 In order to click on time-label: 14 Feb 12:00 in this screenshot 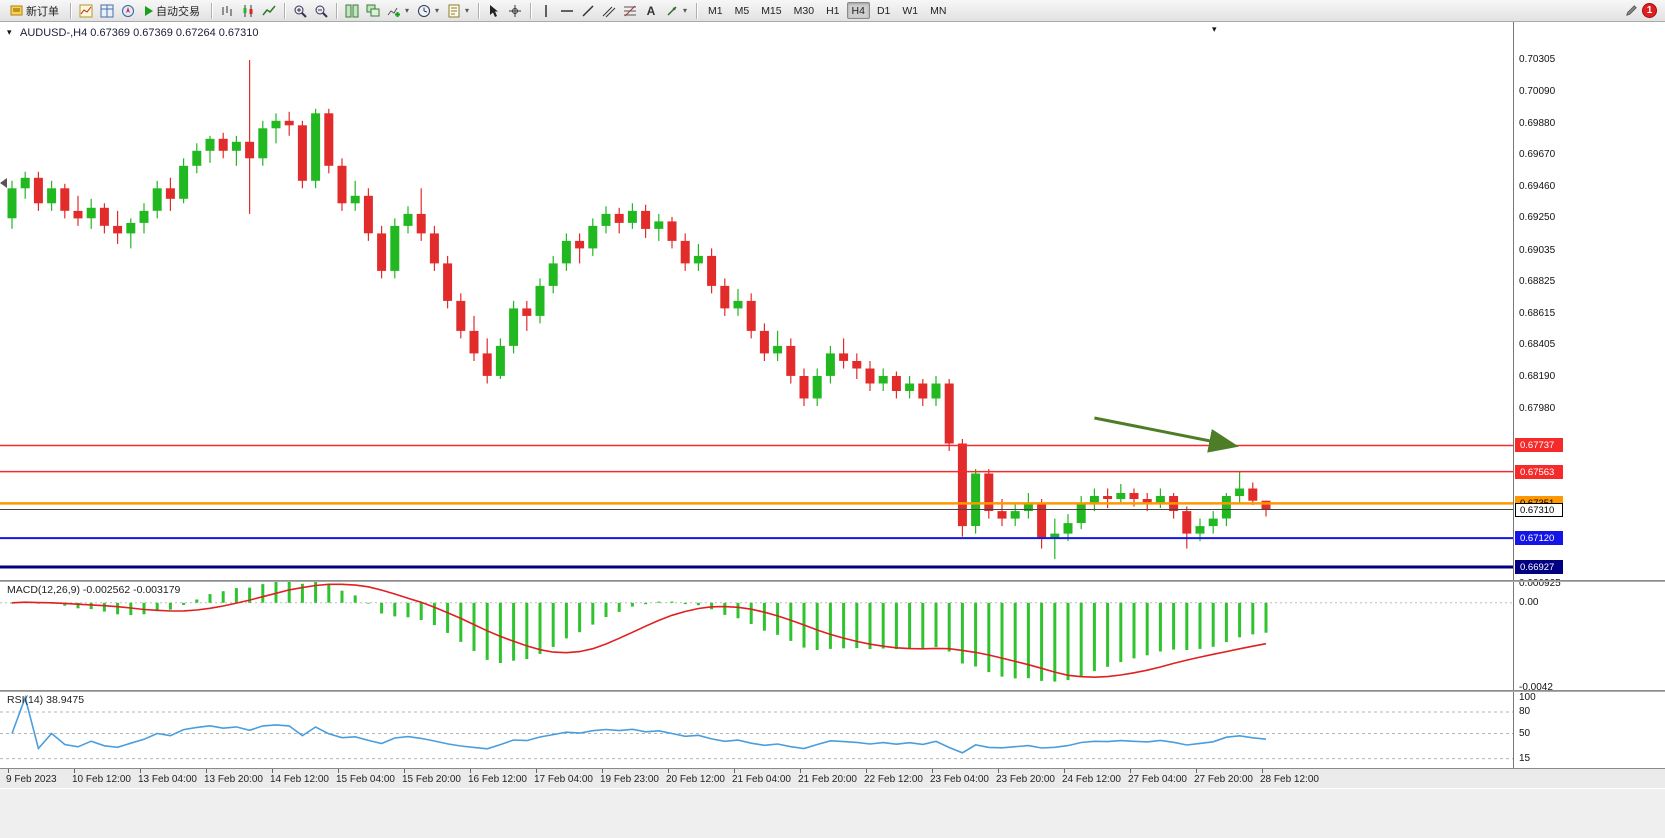, I will do `click(299, 779)`.